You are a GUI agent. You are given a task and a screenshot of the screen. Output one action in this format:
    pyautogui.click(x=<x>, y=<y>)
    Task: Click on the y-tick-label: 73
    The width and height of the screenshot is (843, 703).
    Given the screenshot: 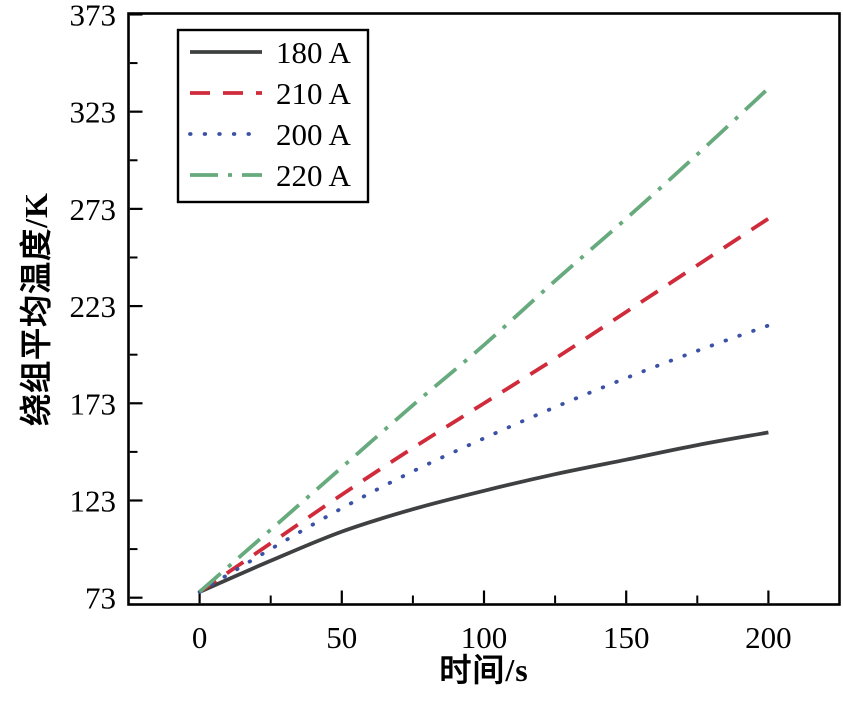 What is the action you would take?
    pyautogui.click(x=100, y=598)
    